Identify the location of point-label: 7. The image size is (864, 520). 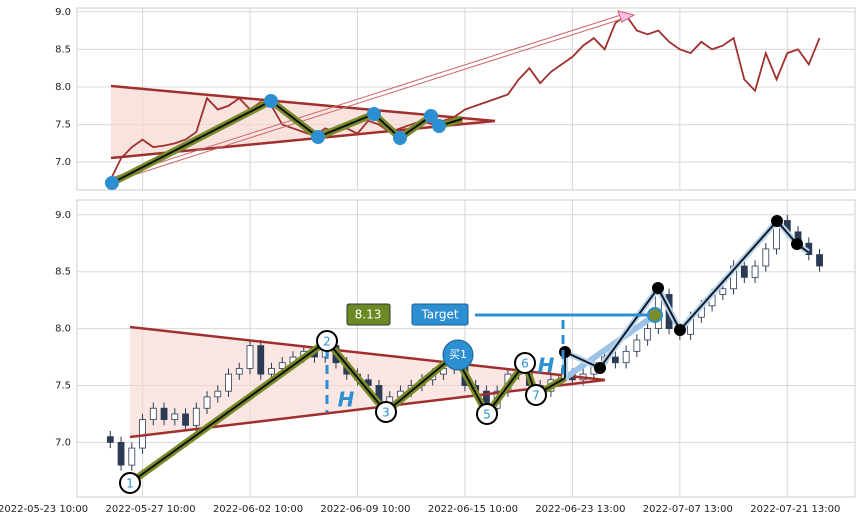
(536, 396).